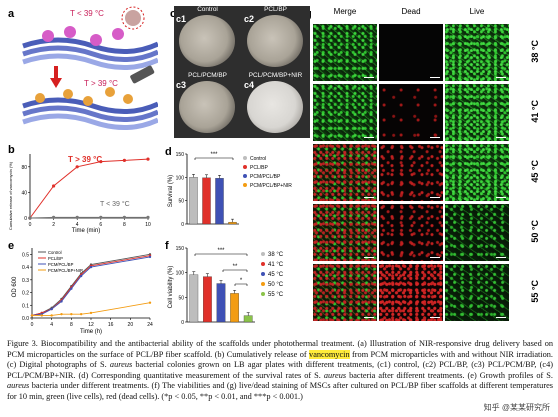  I want to click on nir-release-illustration: T < 39 °C T > 39 °C, so click(90, 68).